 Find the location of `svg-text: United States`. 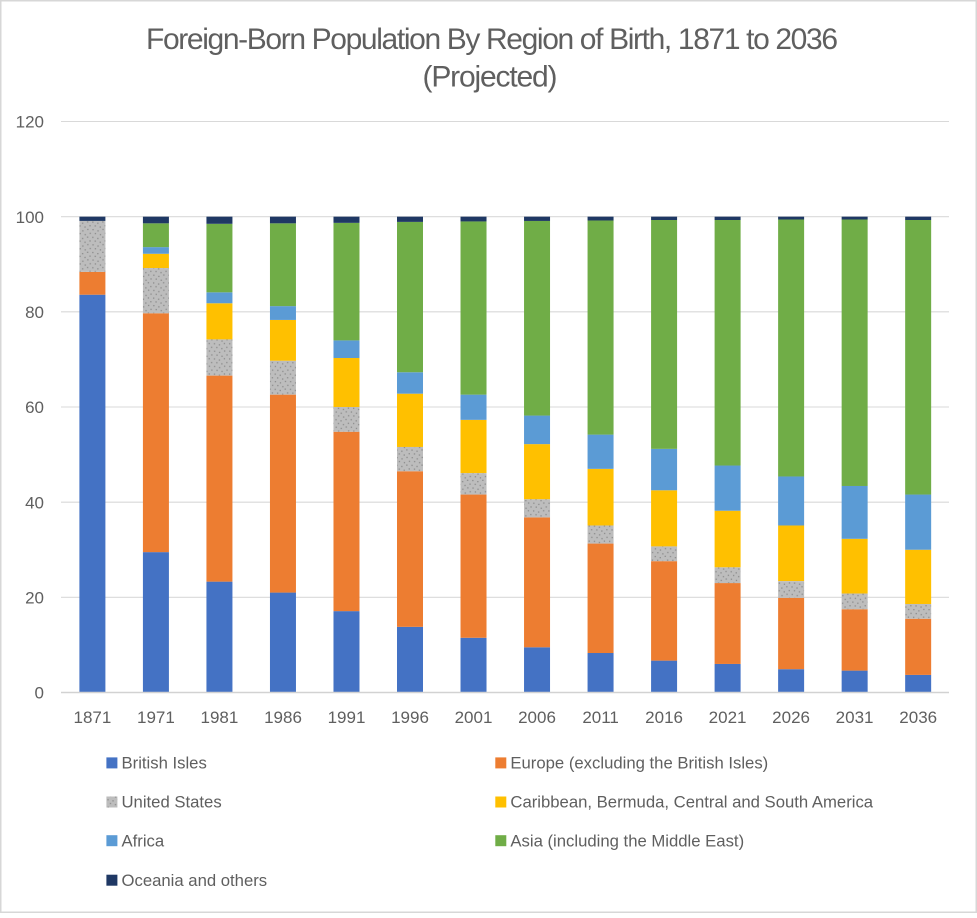

svg-text: United States is located at coordinates (172, 802).